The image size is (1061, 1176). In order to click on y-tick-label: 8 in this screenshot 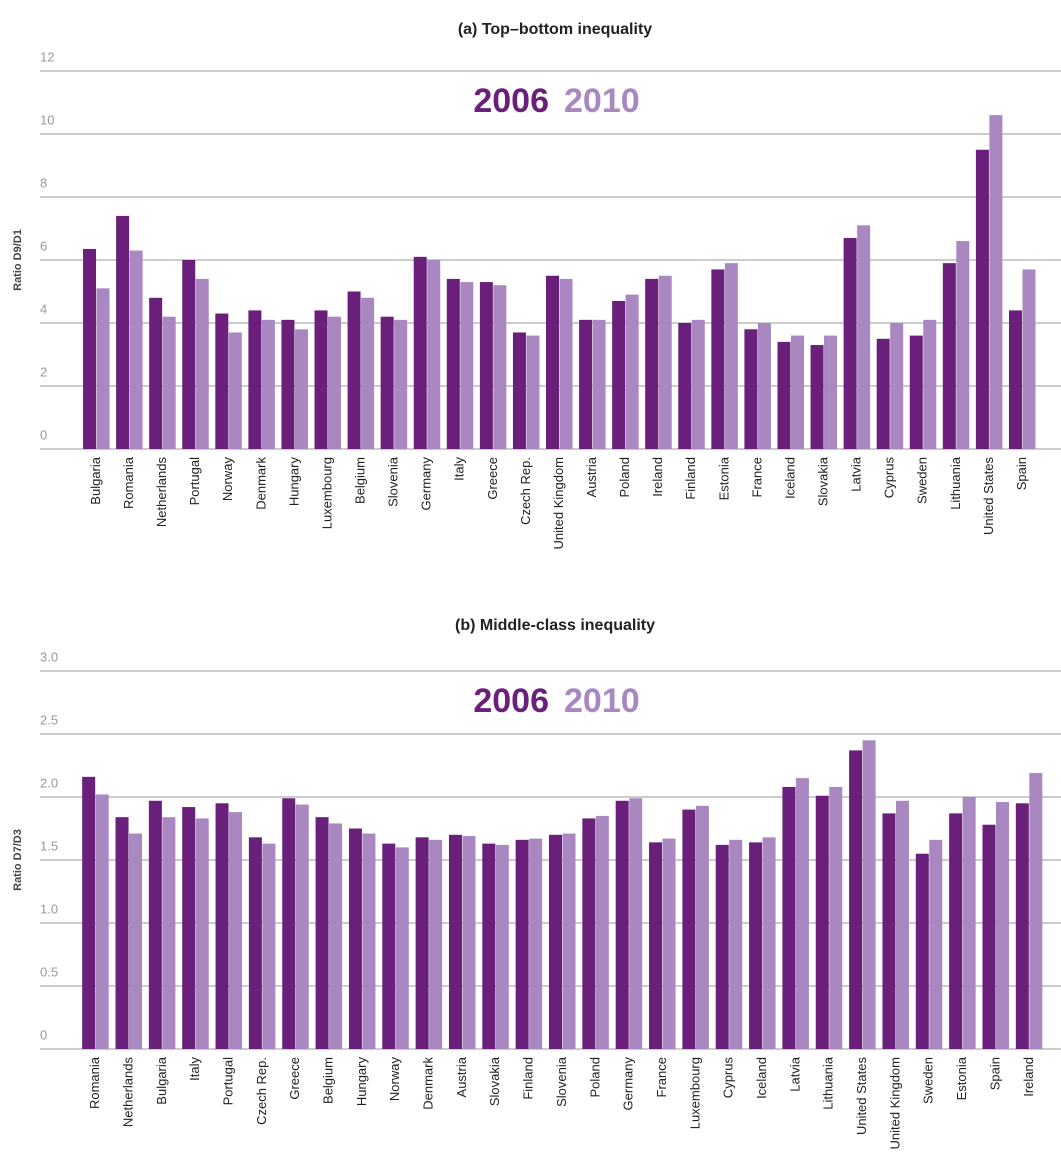, I will do `click(43, 182)`.